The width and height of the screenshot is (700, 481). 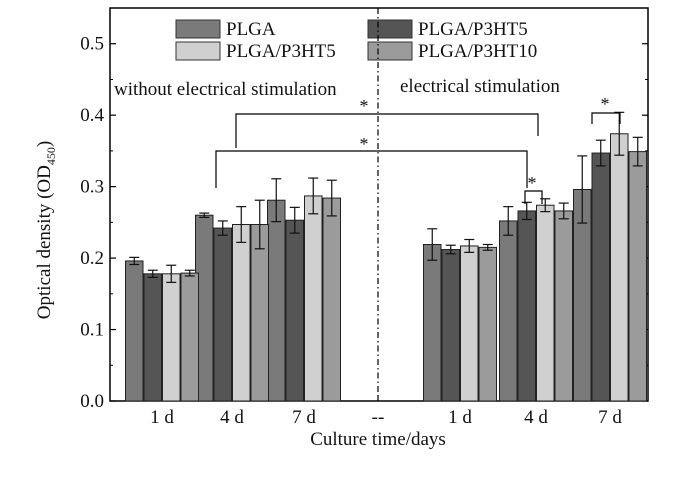 What do you see at coordinates (92, 258) in the screenshot?
I see `y-tick-label: 0.2` at bounding box center [92, 258].